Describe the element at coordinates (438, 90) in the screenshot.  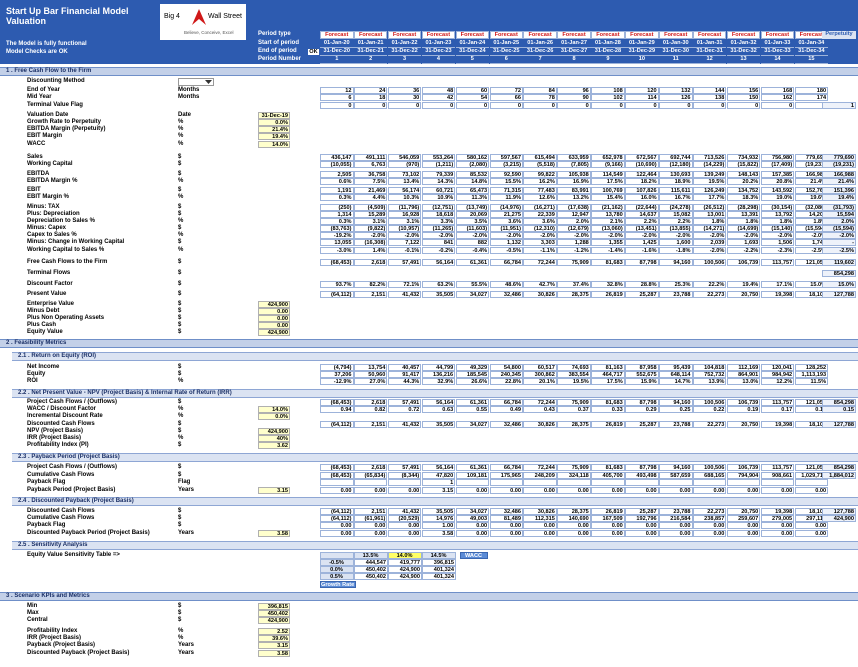
I see `value-cell: 48` at that location.